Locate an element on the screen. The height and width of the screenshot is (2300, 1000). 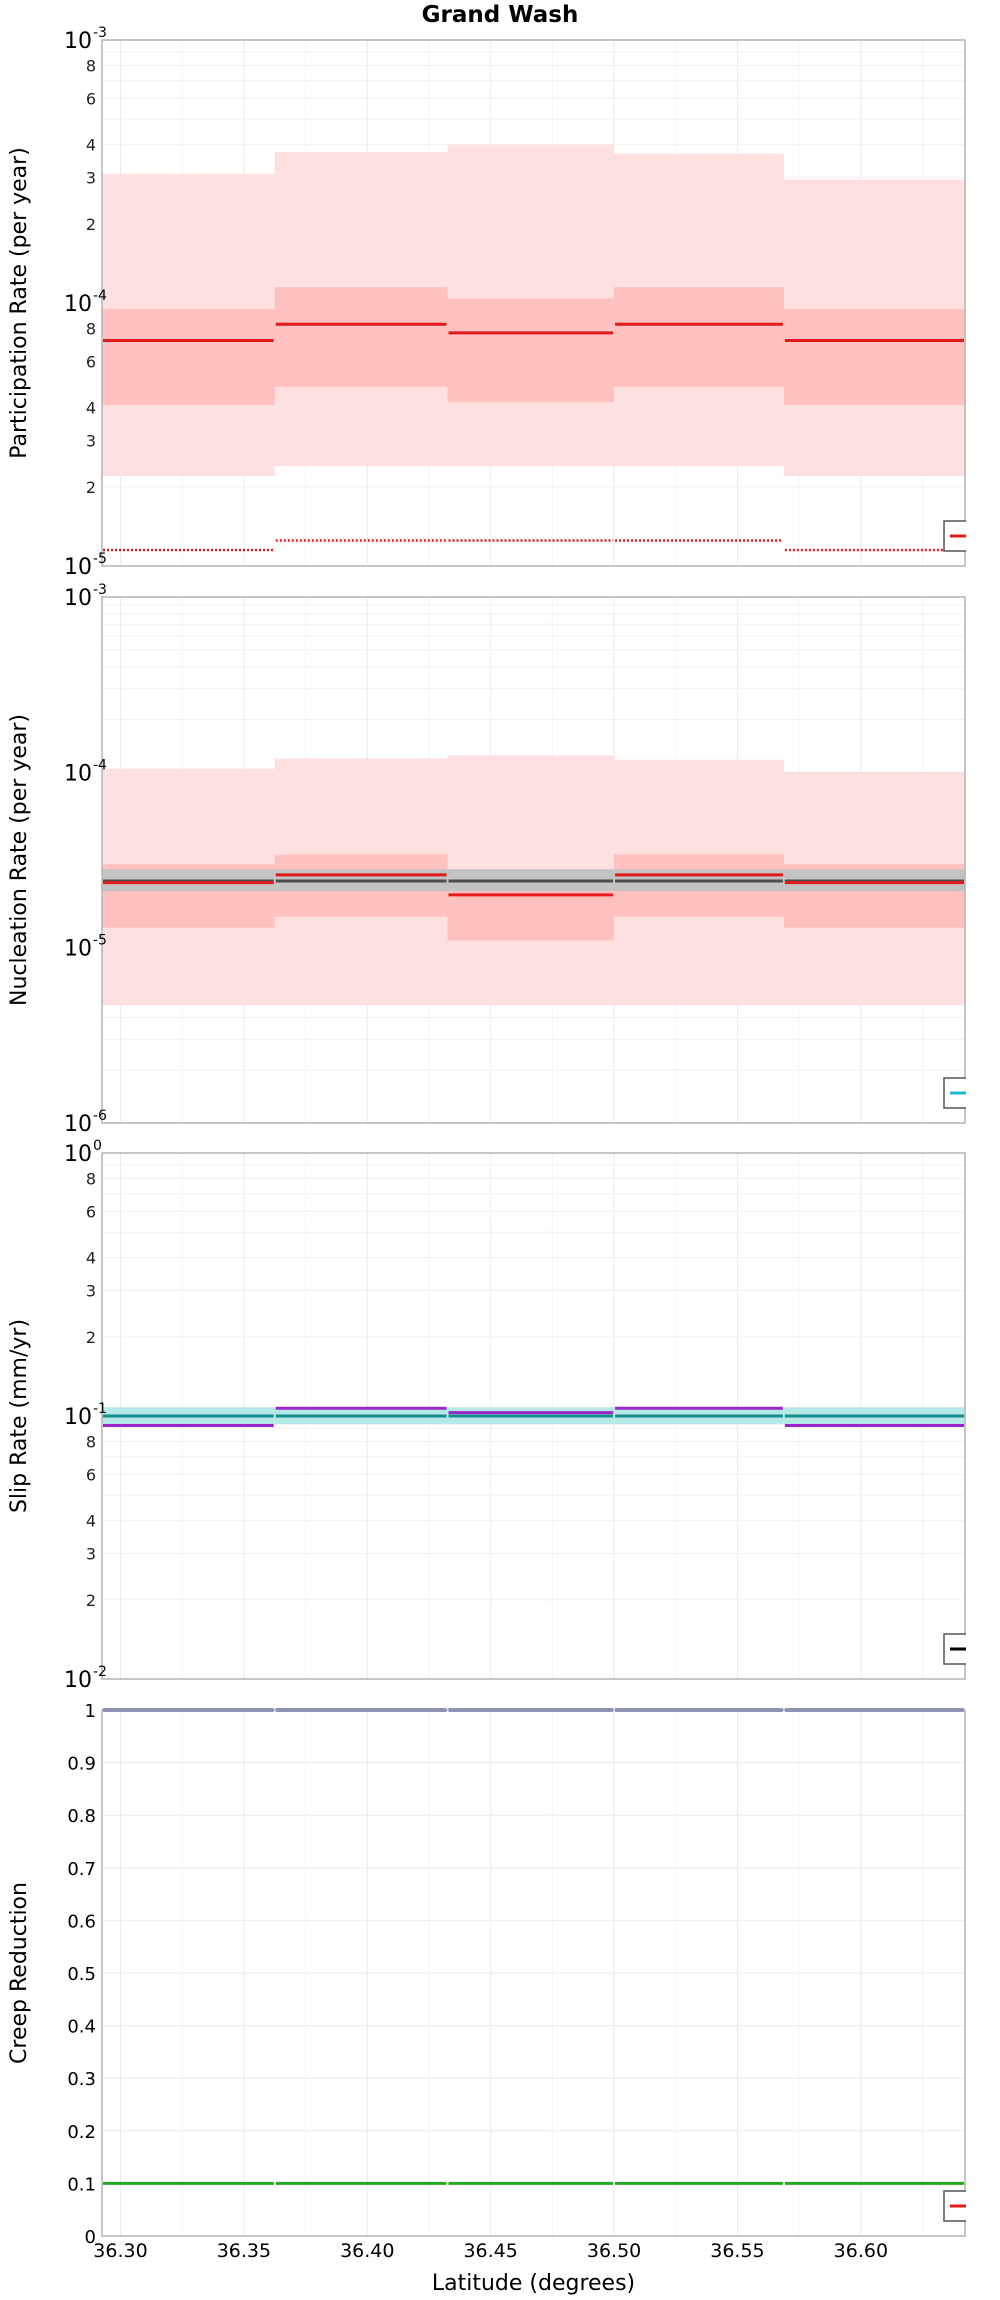
x-tick-labels: 36.30 36.35 36.40 36.45 36.50 36.55 36.60 is located at coordinates (490, 2251).